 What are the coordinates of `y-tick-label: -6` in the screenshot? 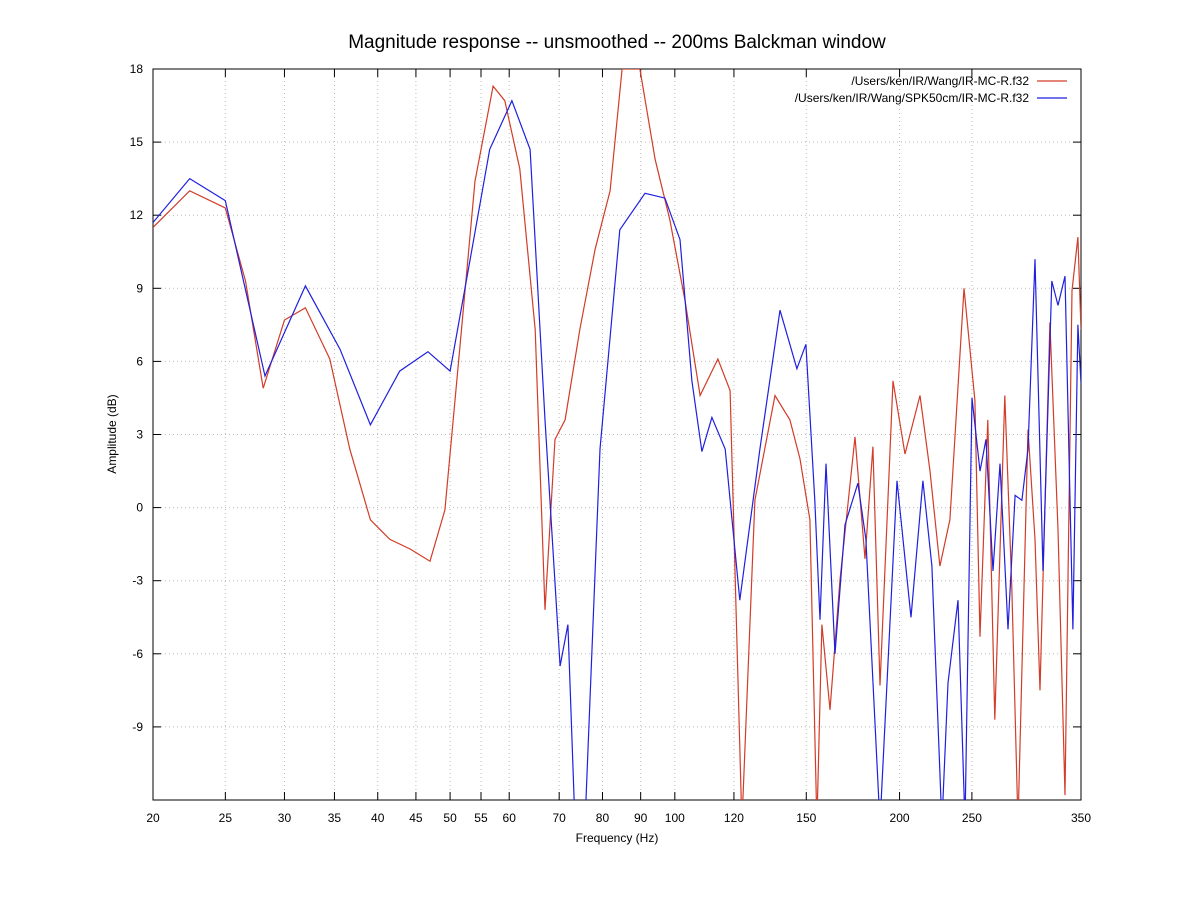 It's located at (137, 654).